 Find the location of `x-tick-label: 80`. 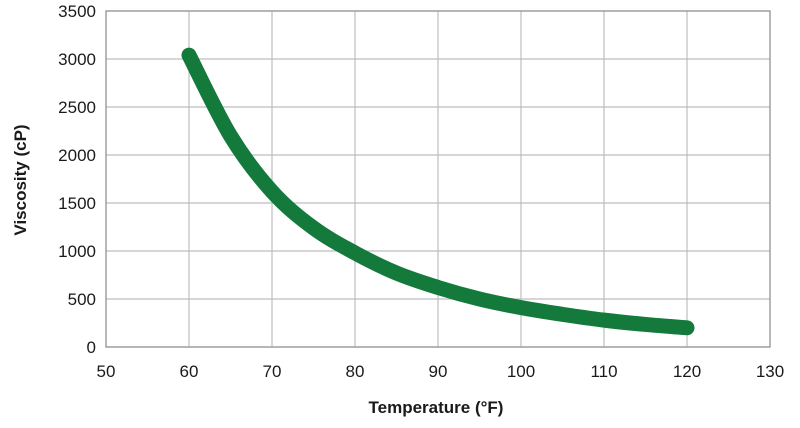

x-tick-label: 80 is located at coordinates (355, 371).